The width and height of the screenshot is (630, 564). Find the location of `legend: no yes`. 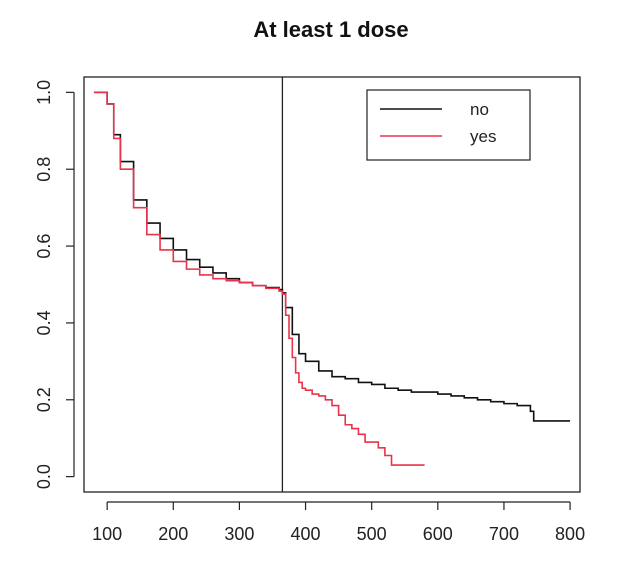

legend: no yes is located at coordinates (448, 125).